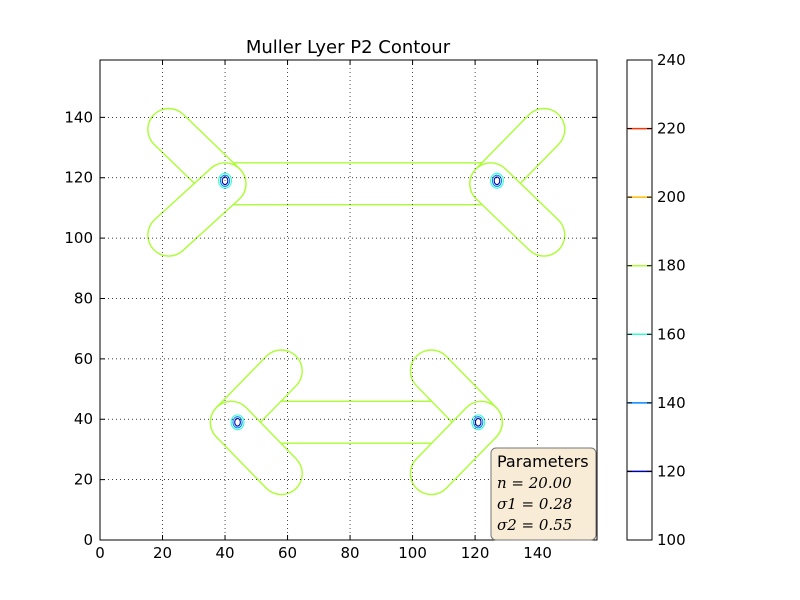 This screenshot has width=800, height=600. I want to click on y-tick-label: 60, so click(83, 359).